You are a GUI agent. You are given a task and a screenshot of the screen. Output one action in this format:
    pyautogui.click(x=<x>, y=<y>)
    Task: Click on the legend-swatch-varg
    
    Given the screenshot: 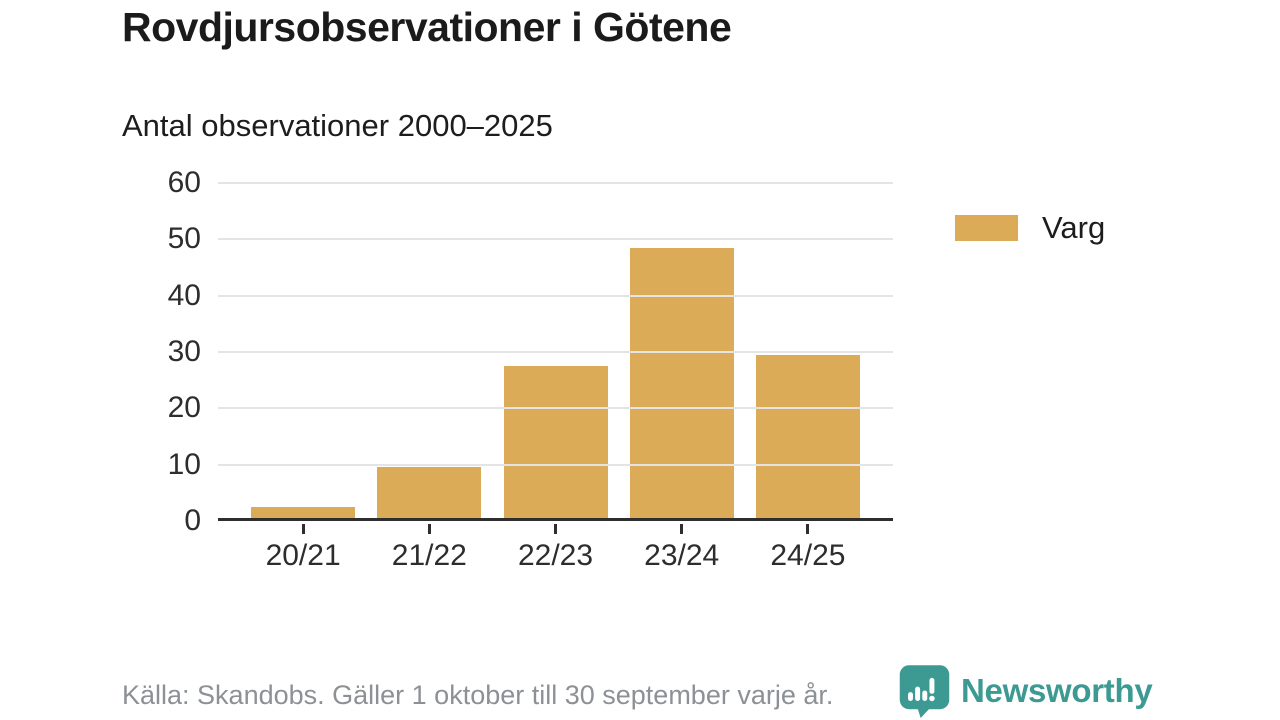 What is the action you would take?
    pyautogui.click(x=986, y=228)
    